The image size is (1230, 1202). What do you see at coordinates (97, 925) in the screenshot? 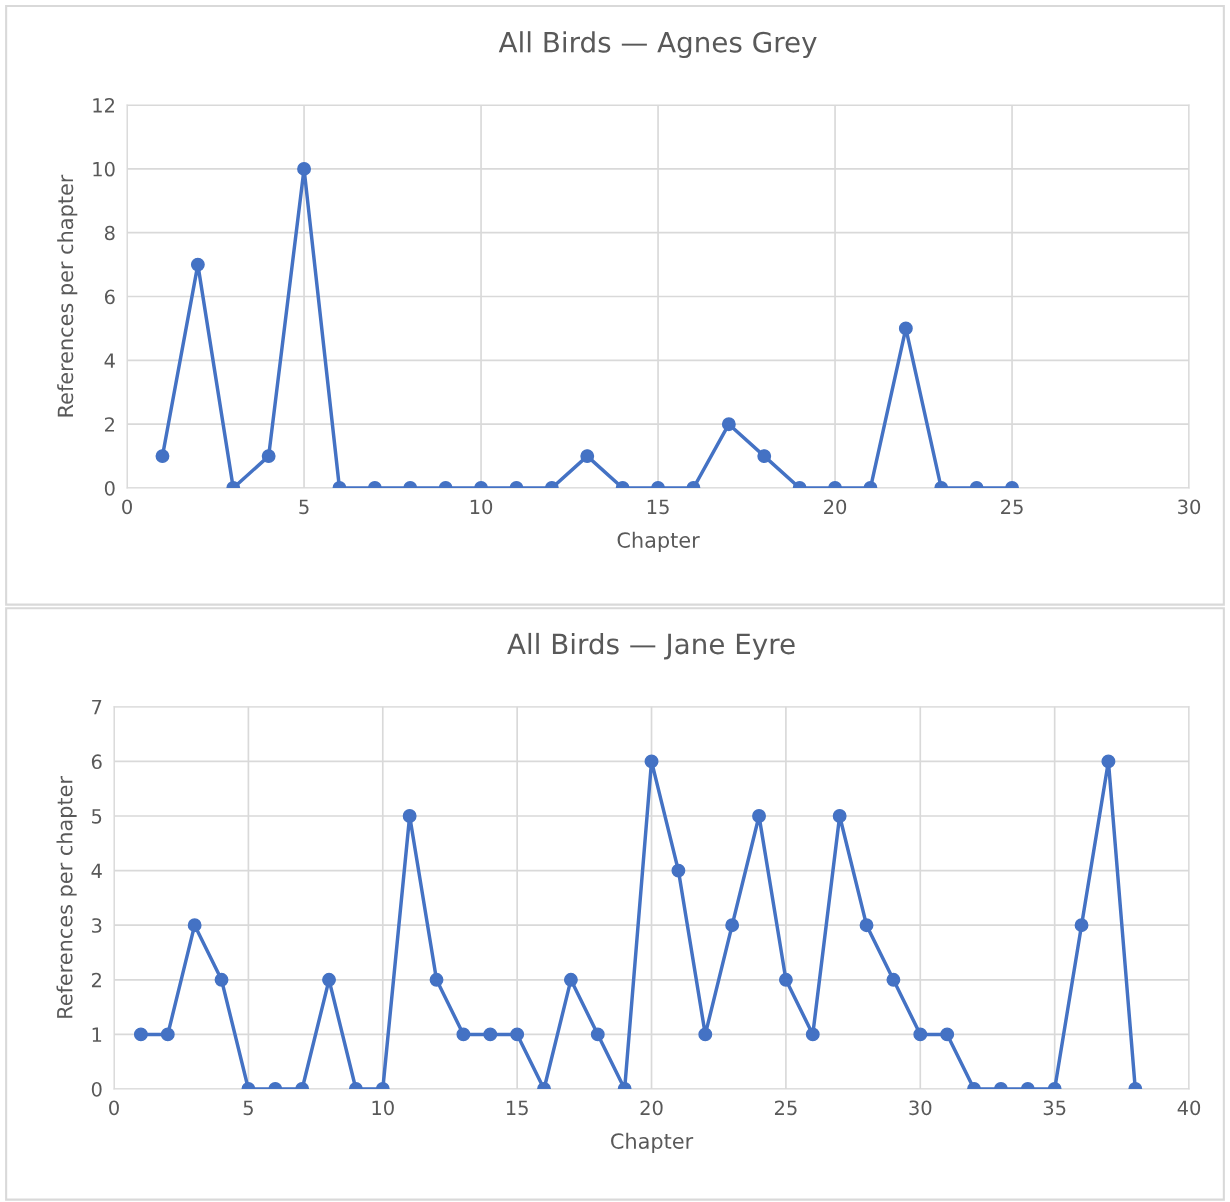
I see `y-tick-label: 3` at bounding box center [97, 925].